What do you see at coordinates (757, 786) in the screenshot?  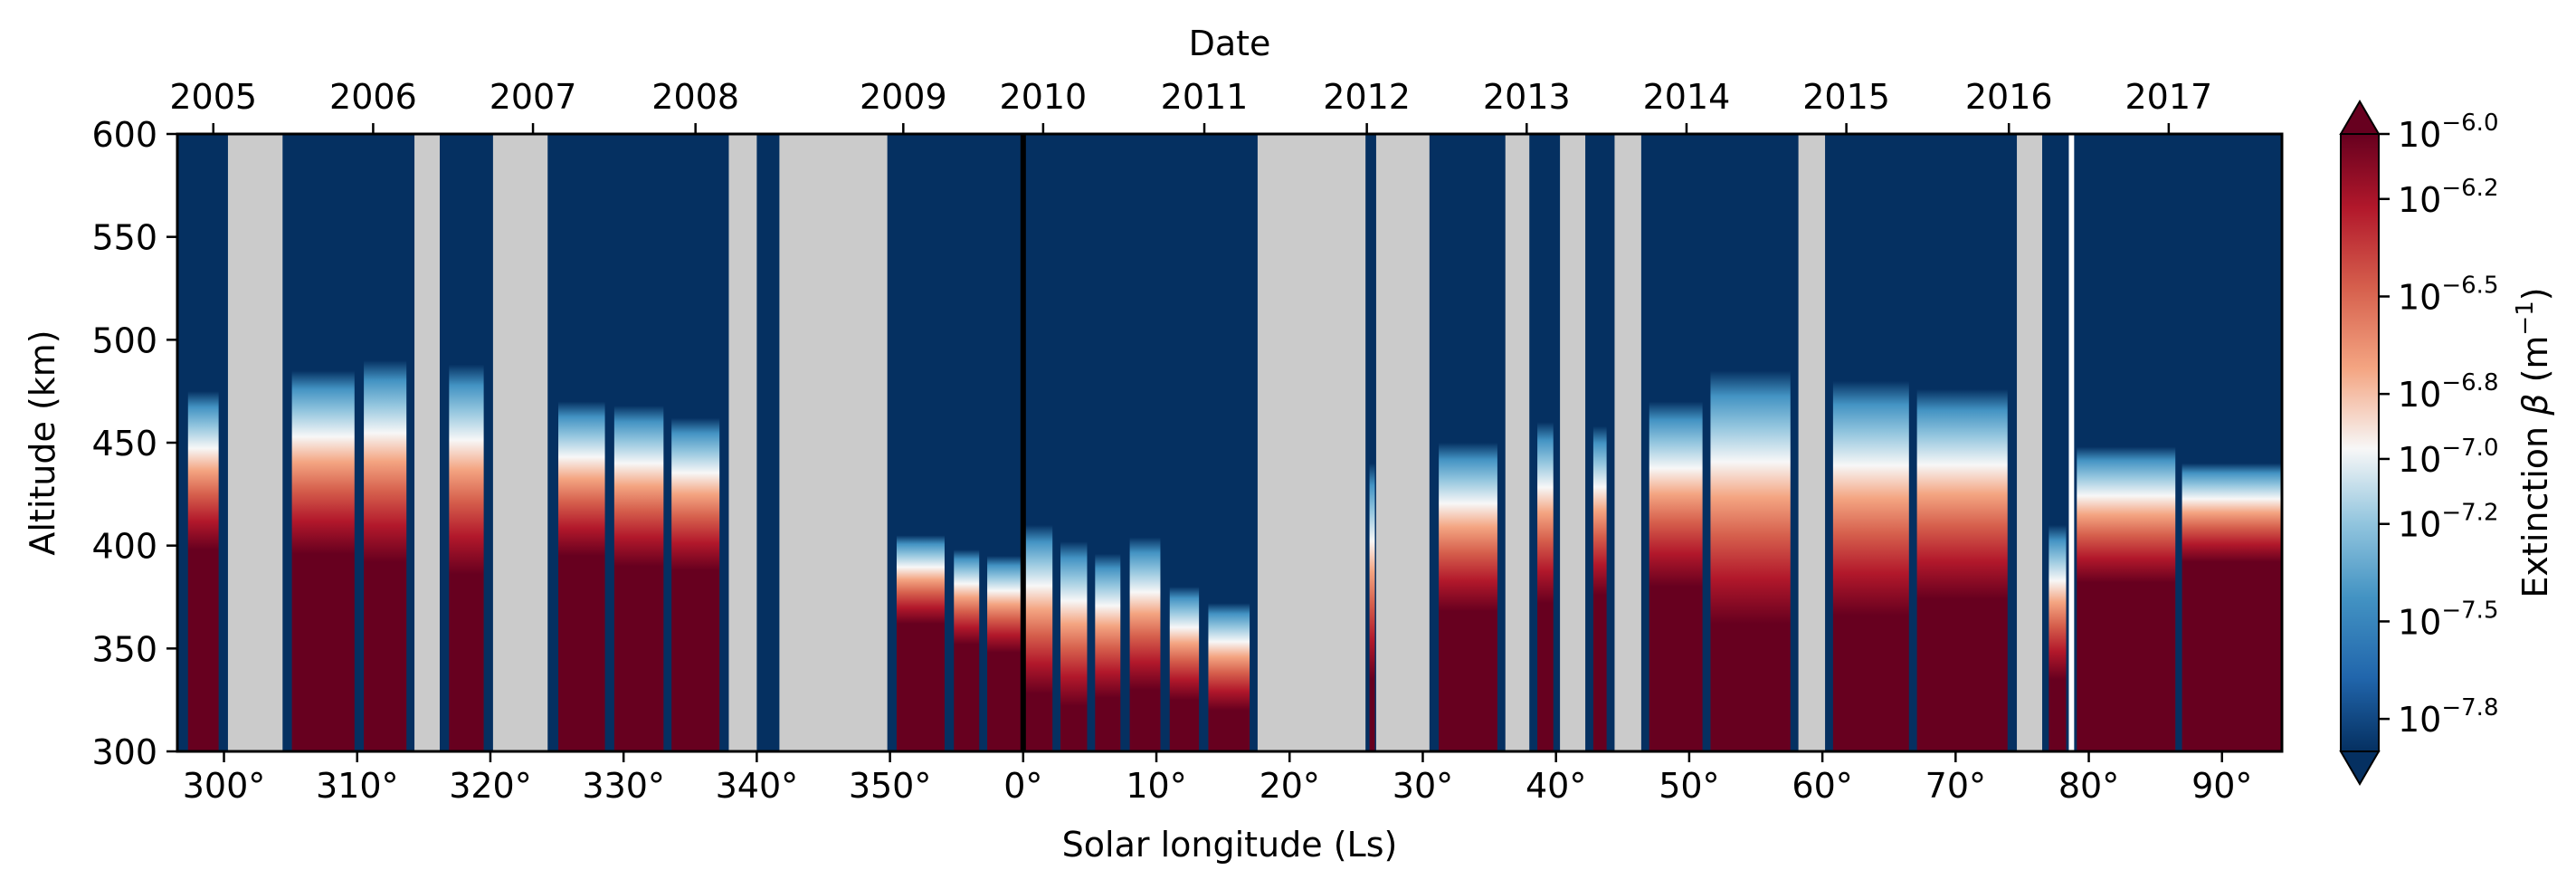 I see `x-tick-label: 340°` at bounding box center [757, 786].